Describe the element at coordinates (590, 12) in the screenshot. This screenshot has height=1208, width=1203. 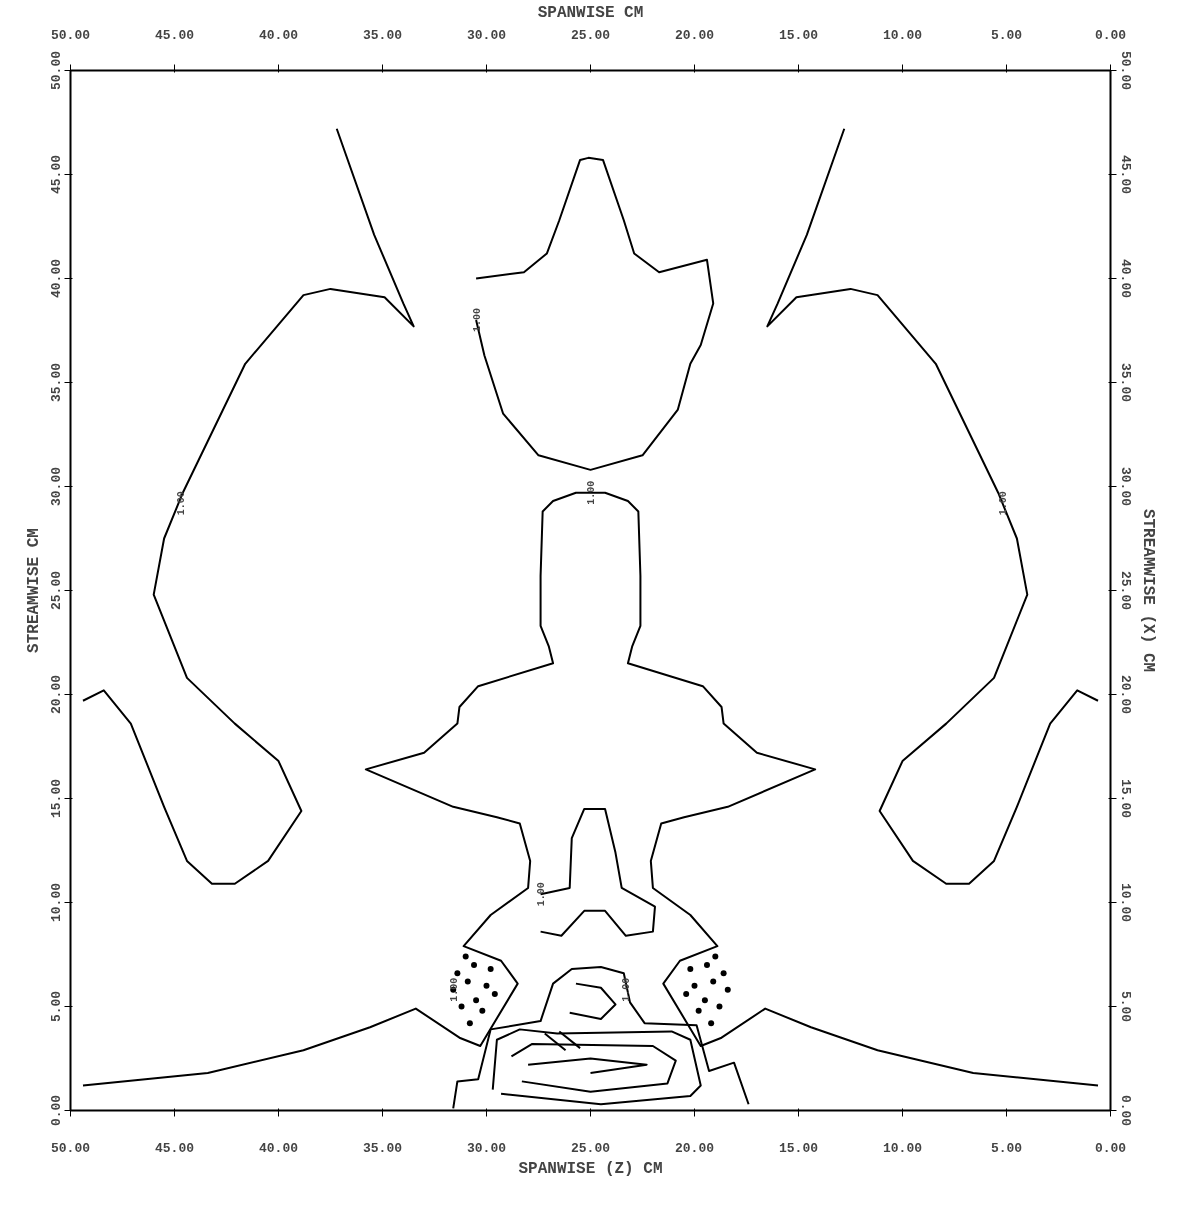
I see `x2-axis-title: SPANWISE CM` at that location.